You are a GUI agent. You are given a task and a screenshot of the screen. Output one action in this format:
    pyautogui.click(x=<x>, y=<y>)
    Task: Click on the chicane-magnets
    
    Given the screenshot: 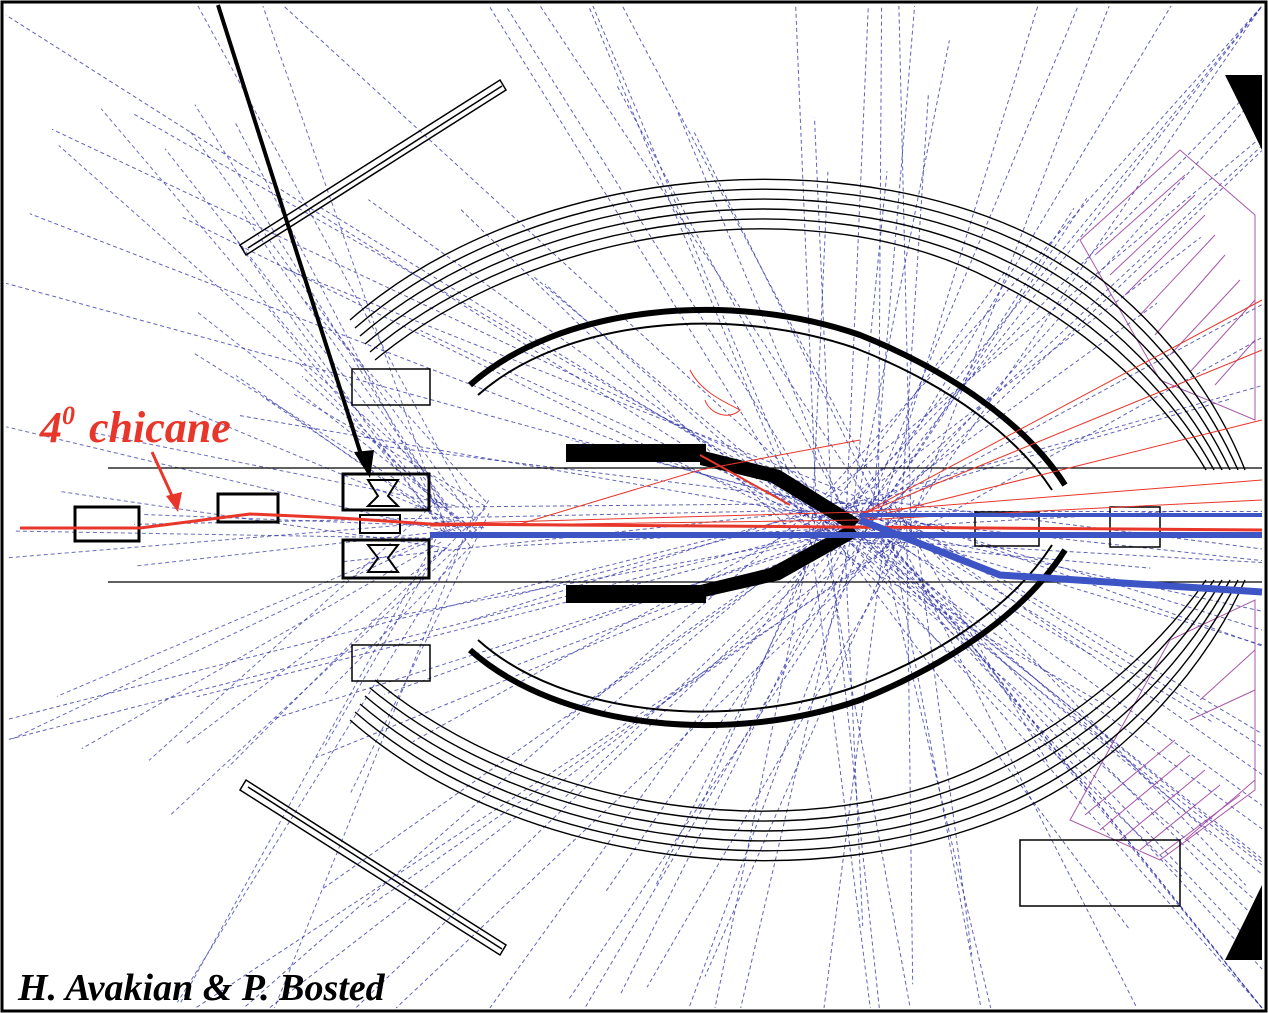 What is the action you would take?
    pyautogui.click(x=176, y=517)
    